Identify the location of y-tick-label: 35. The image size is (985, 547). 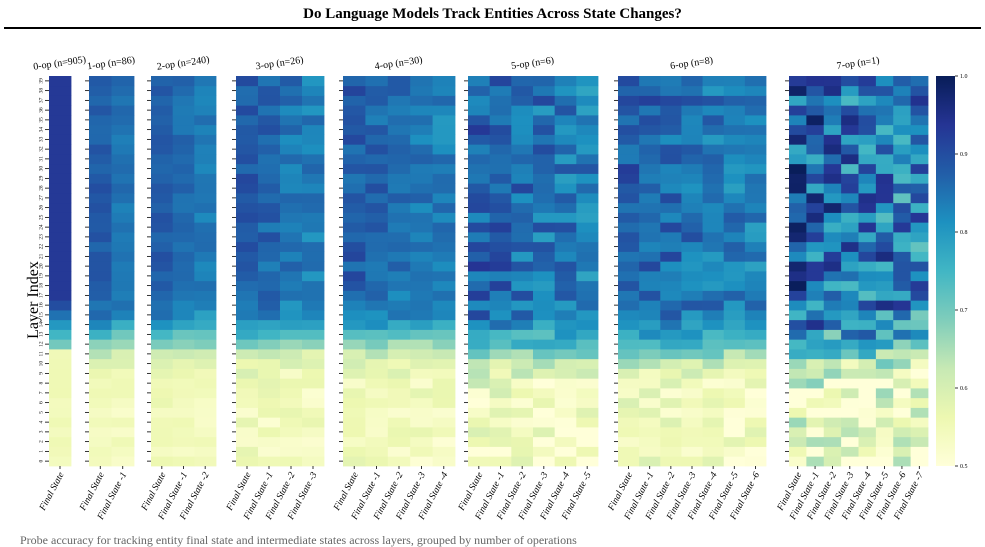
(41, 120).